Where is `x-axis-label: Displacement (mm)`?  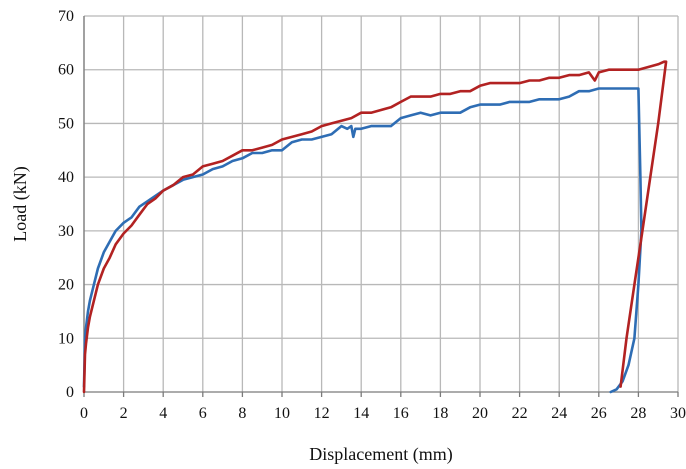
x-axis-label: Displacement (mm) is located at coordinates (380, 454).